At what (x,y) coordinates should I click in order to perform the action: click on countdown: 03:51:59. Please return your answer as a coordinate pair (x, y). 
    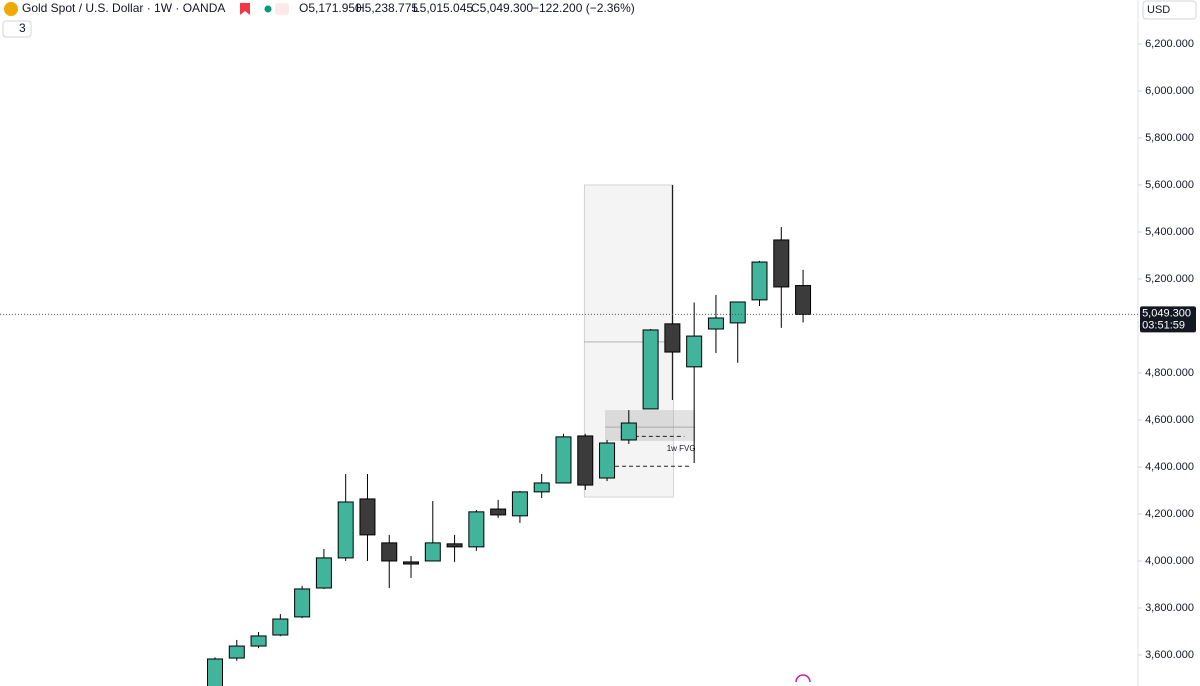
    Looking at the image, I should click on (1163, 325).